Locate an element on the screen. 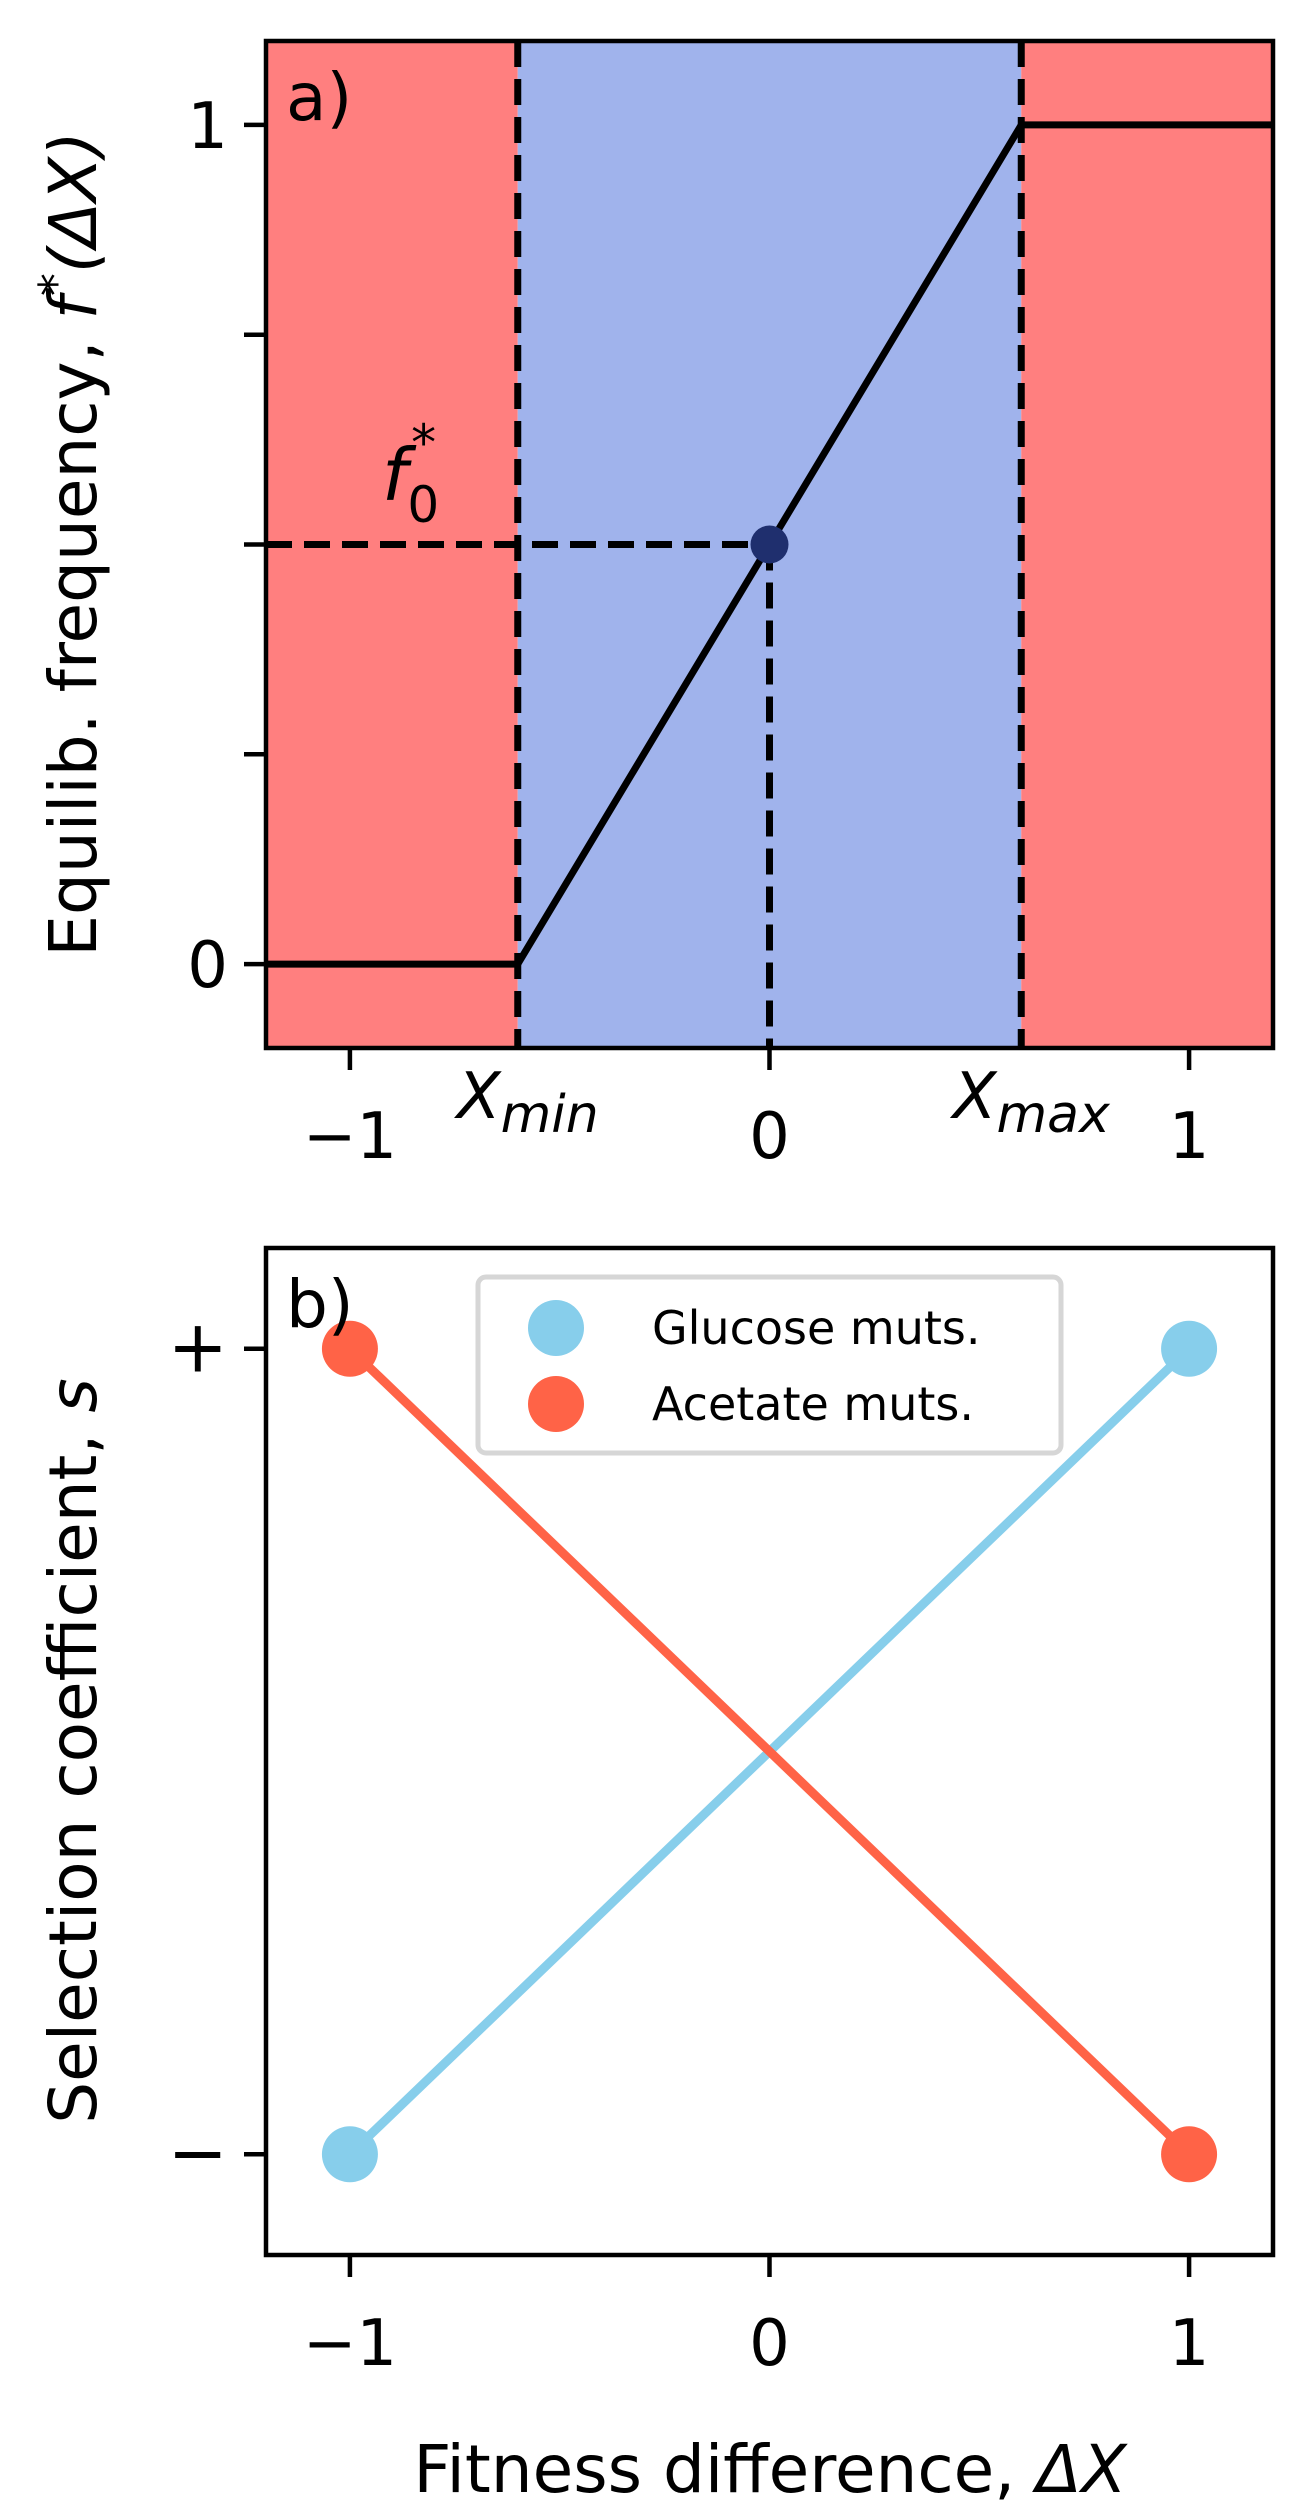  legend-label-acetate: Acetate muts. is located at coordinates (813, 1404).